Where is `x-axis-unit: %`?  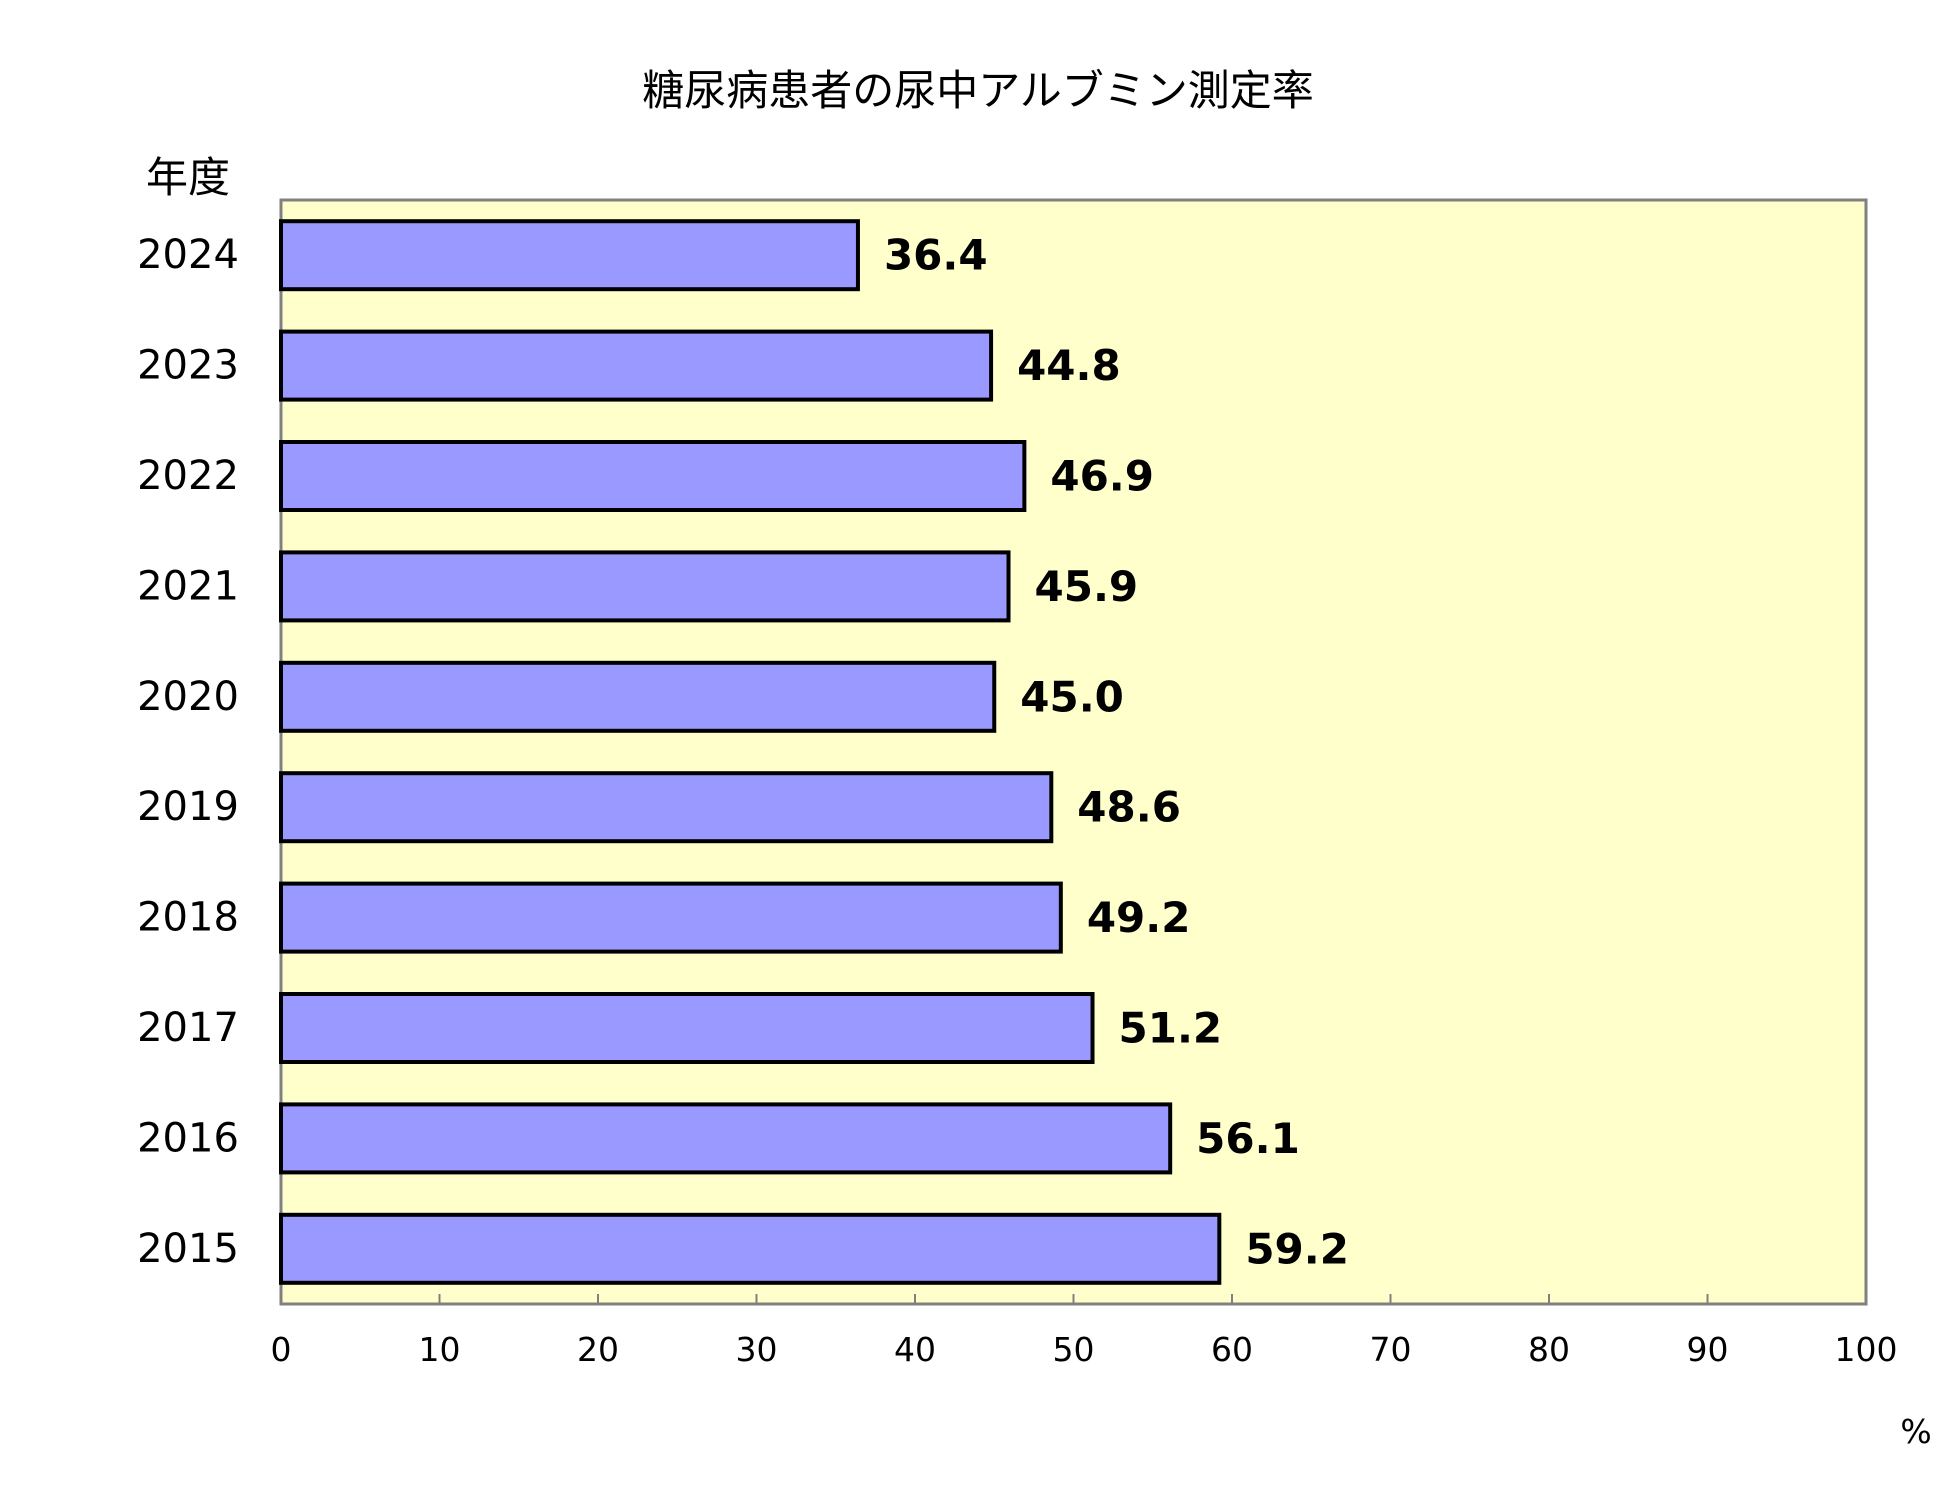 x-axis-unit: % is located at coordinates (1915, 1431).